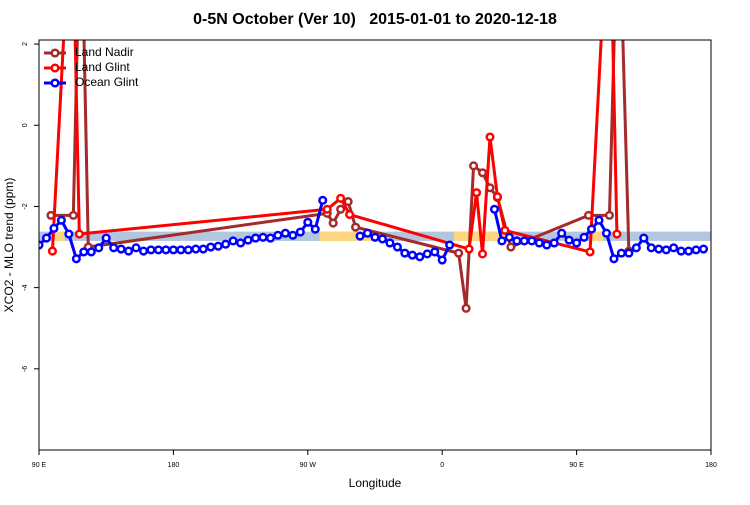 The height and width of the screenshot is (505, 750). What do you see at coordinates (25, 206) in the screenshot?
I see `y-tick-label: -2` at bounding box center [25, 206].